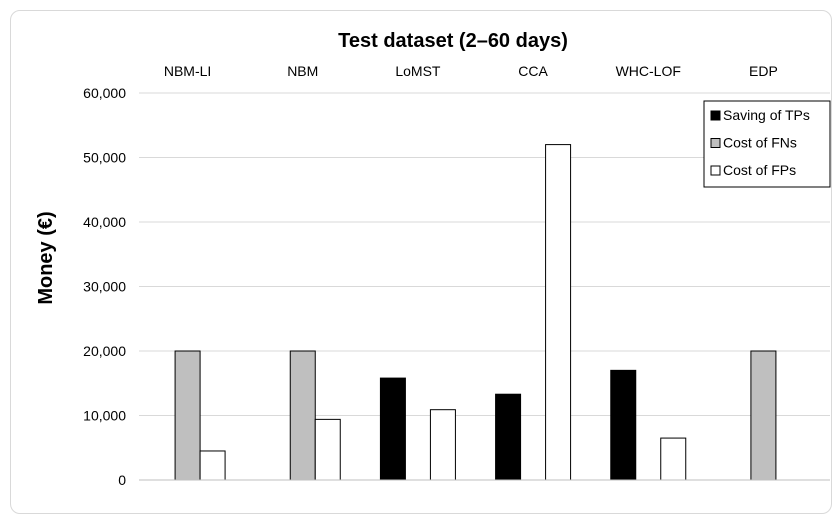 This screenshot has height=520, width=836. I want to click on y-tick-label: 0, so click(122, 480).